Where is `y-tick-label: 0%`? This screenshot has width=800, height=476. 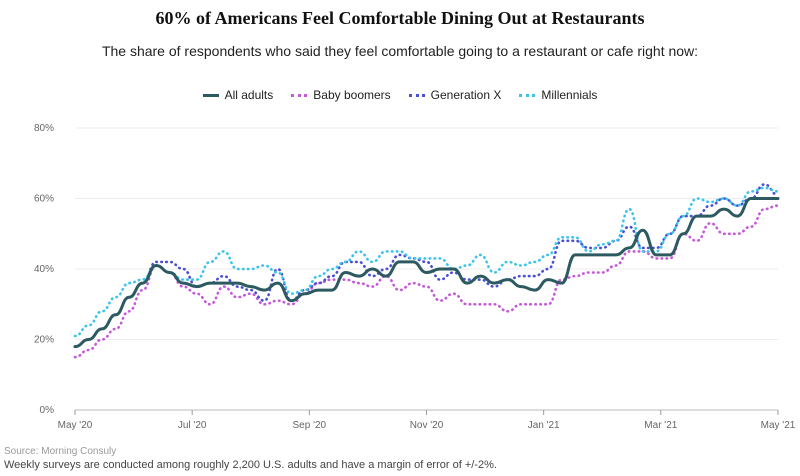
y-tick-label: 0% is located at coordinates (47, 410).